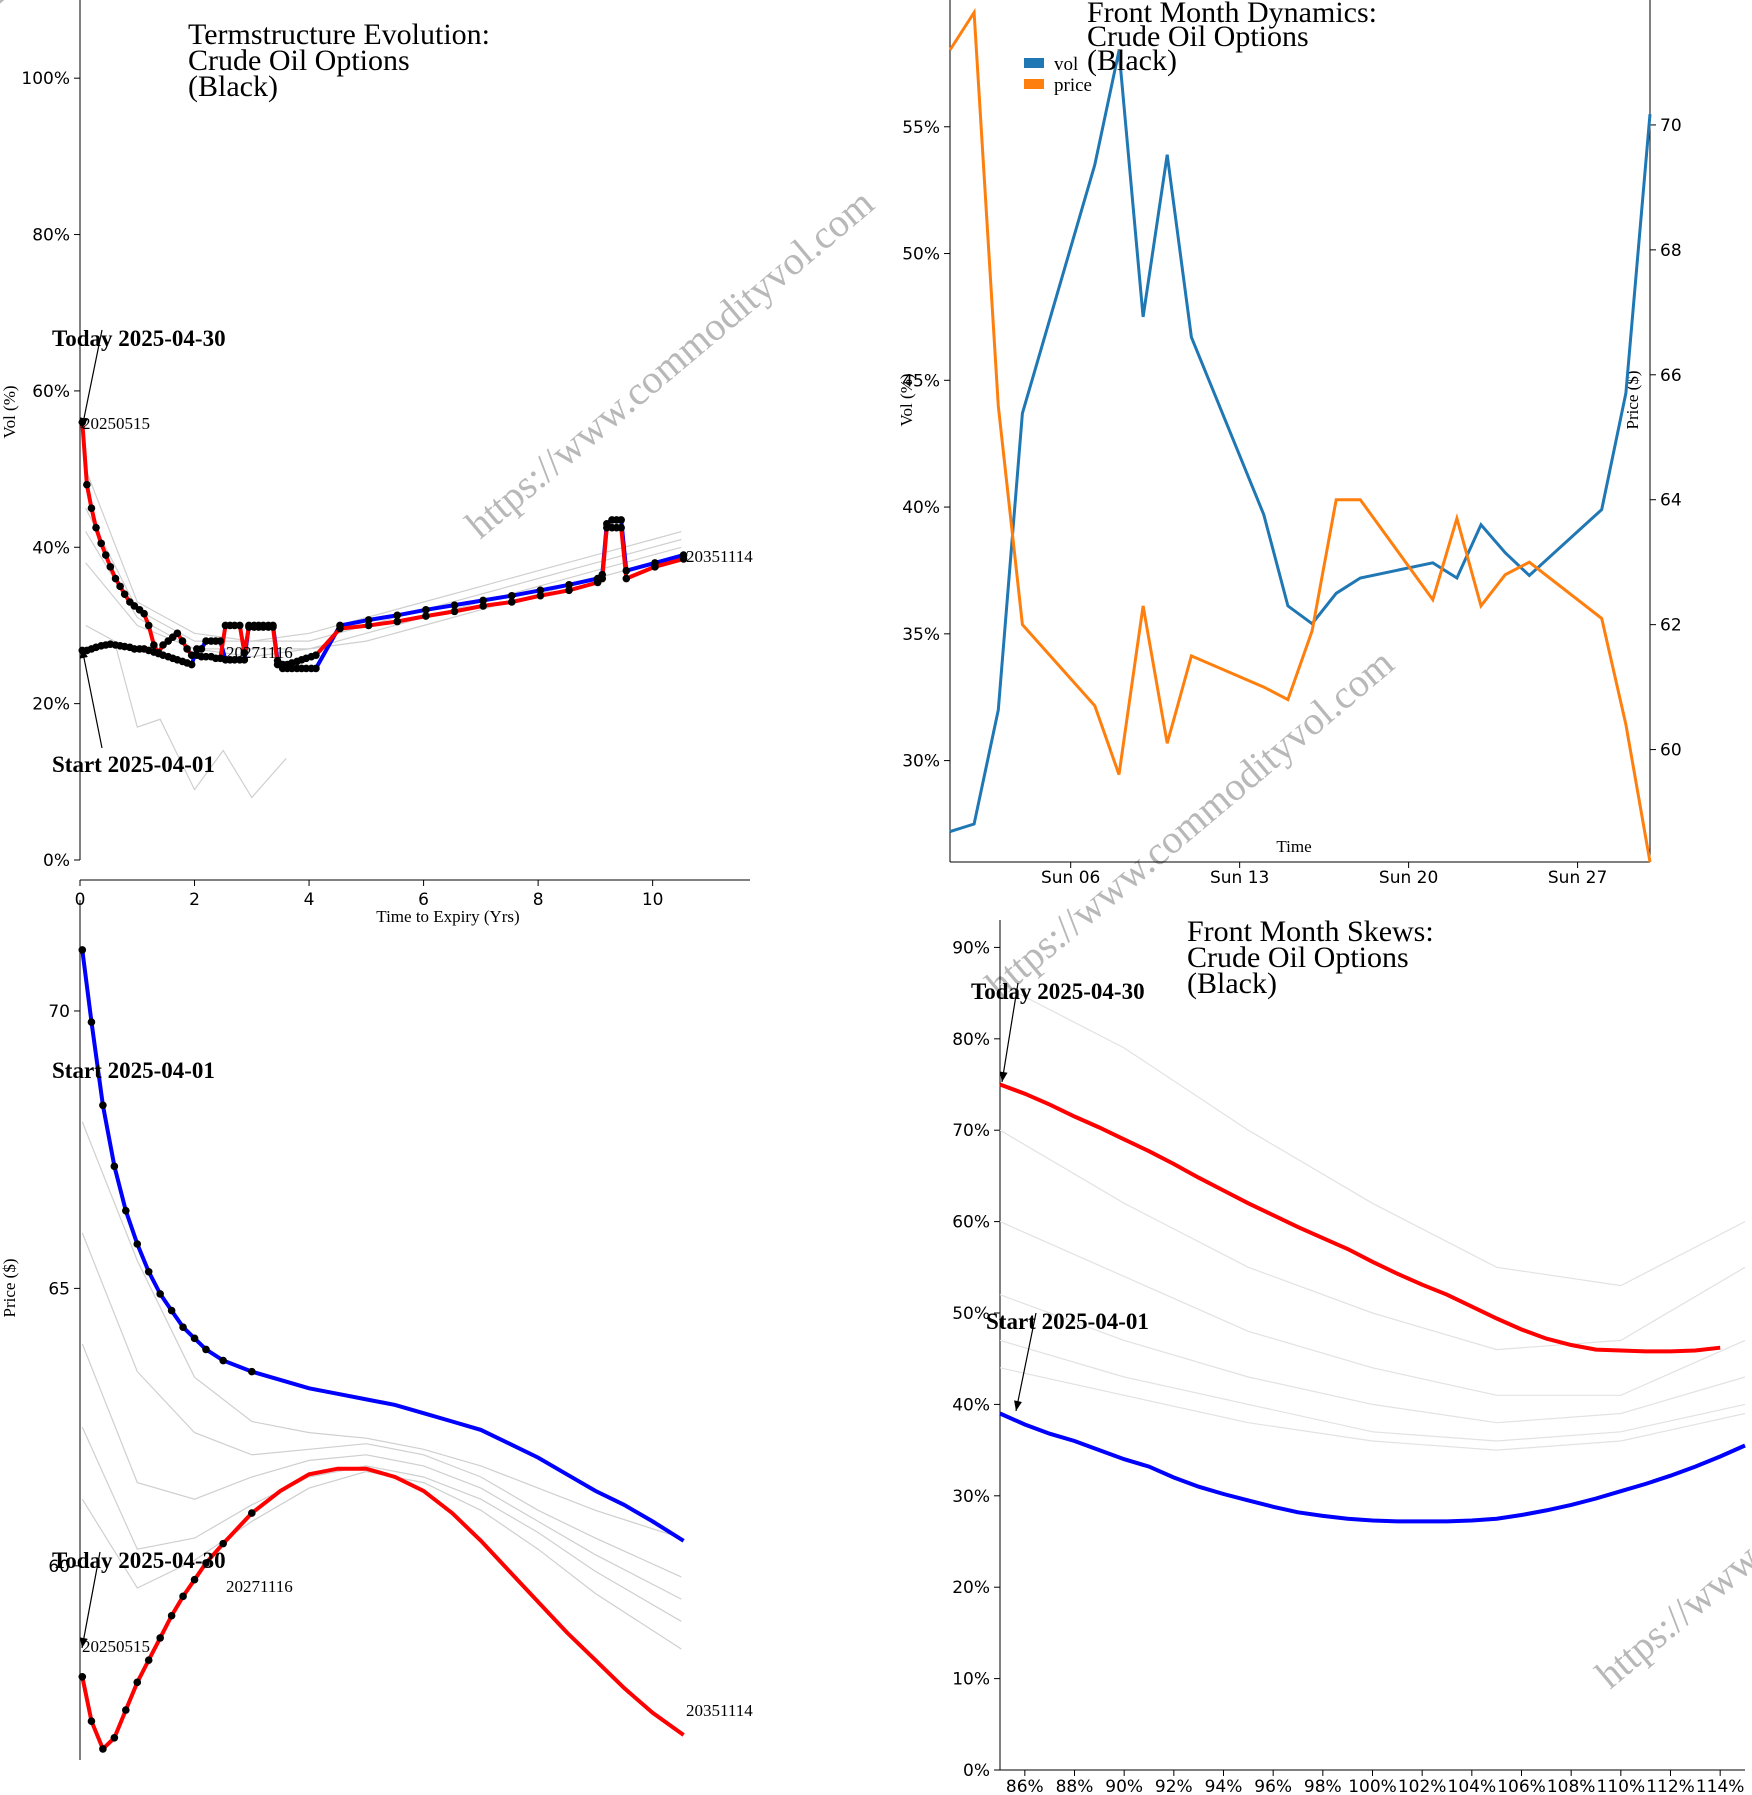 This screenshot has height=1795, width=1752. What do you see at coordinates (84, 653) in the screenshot?
I see `start-arrowhead` at bounding box center [84, 653].